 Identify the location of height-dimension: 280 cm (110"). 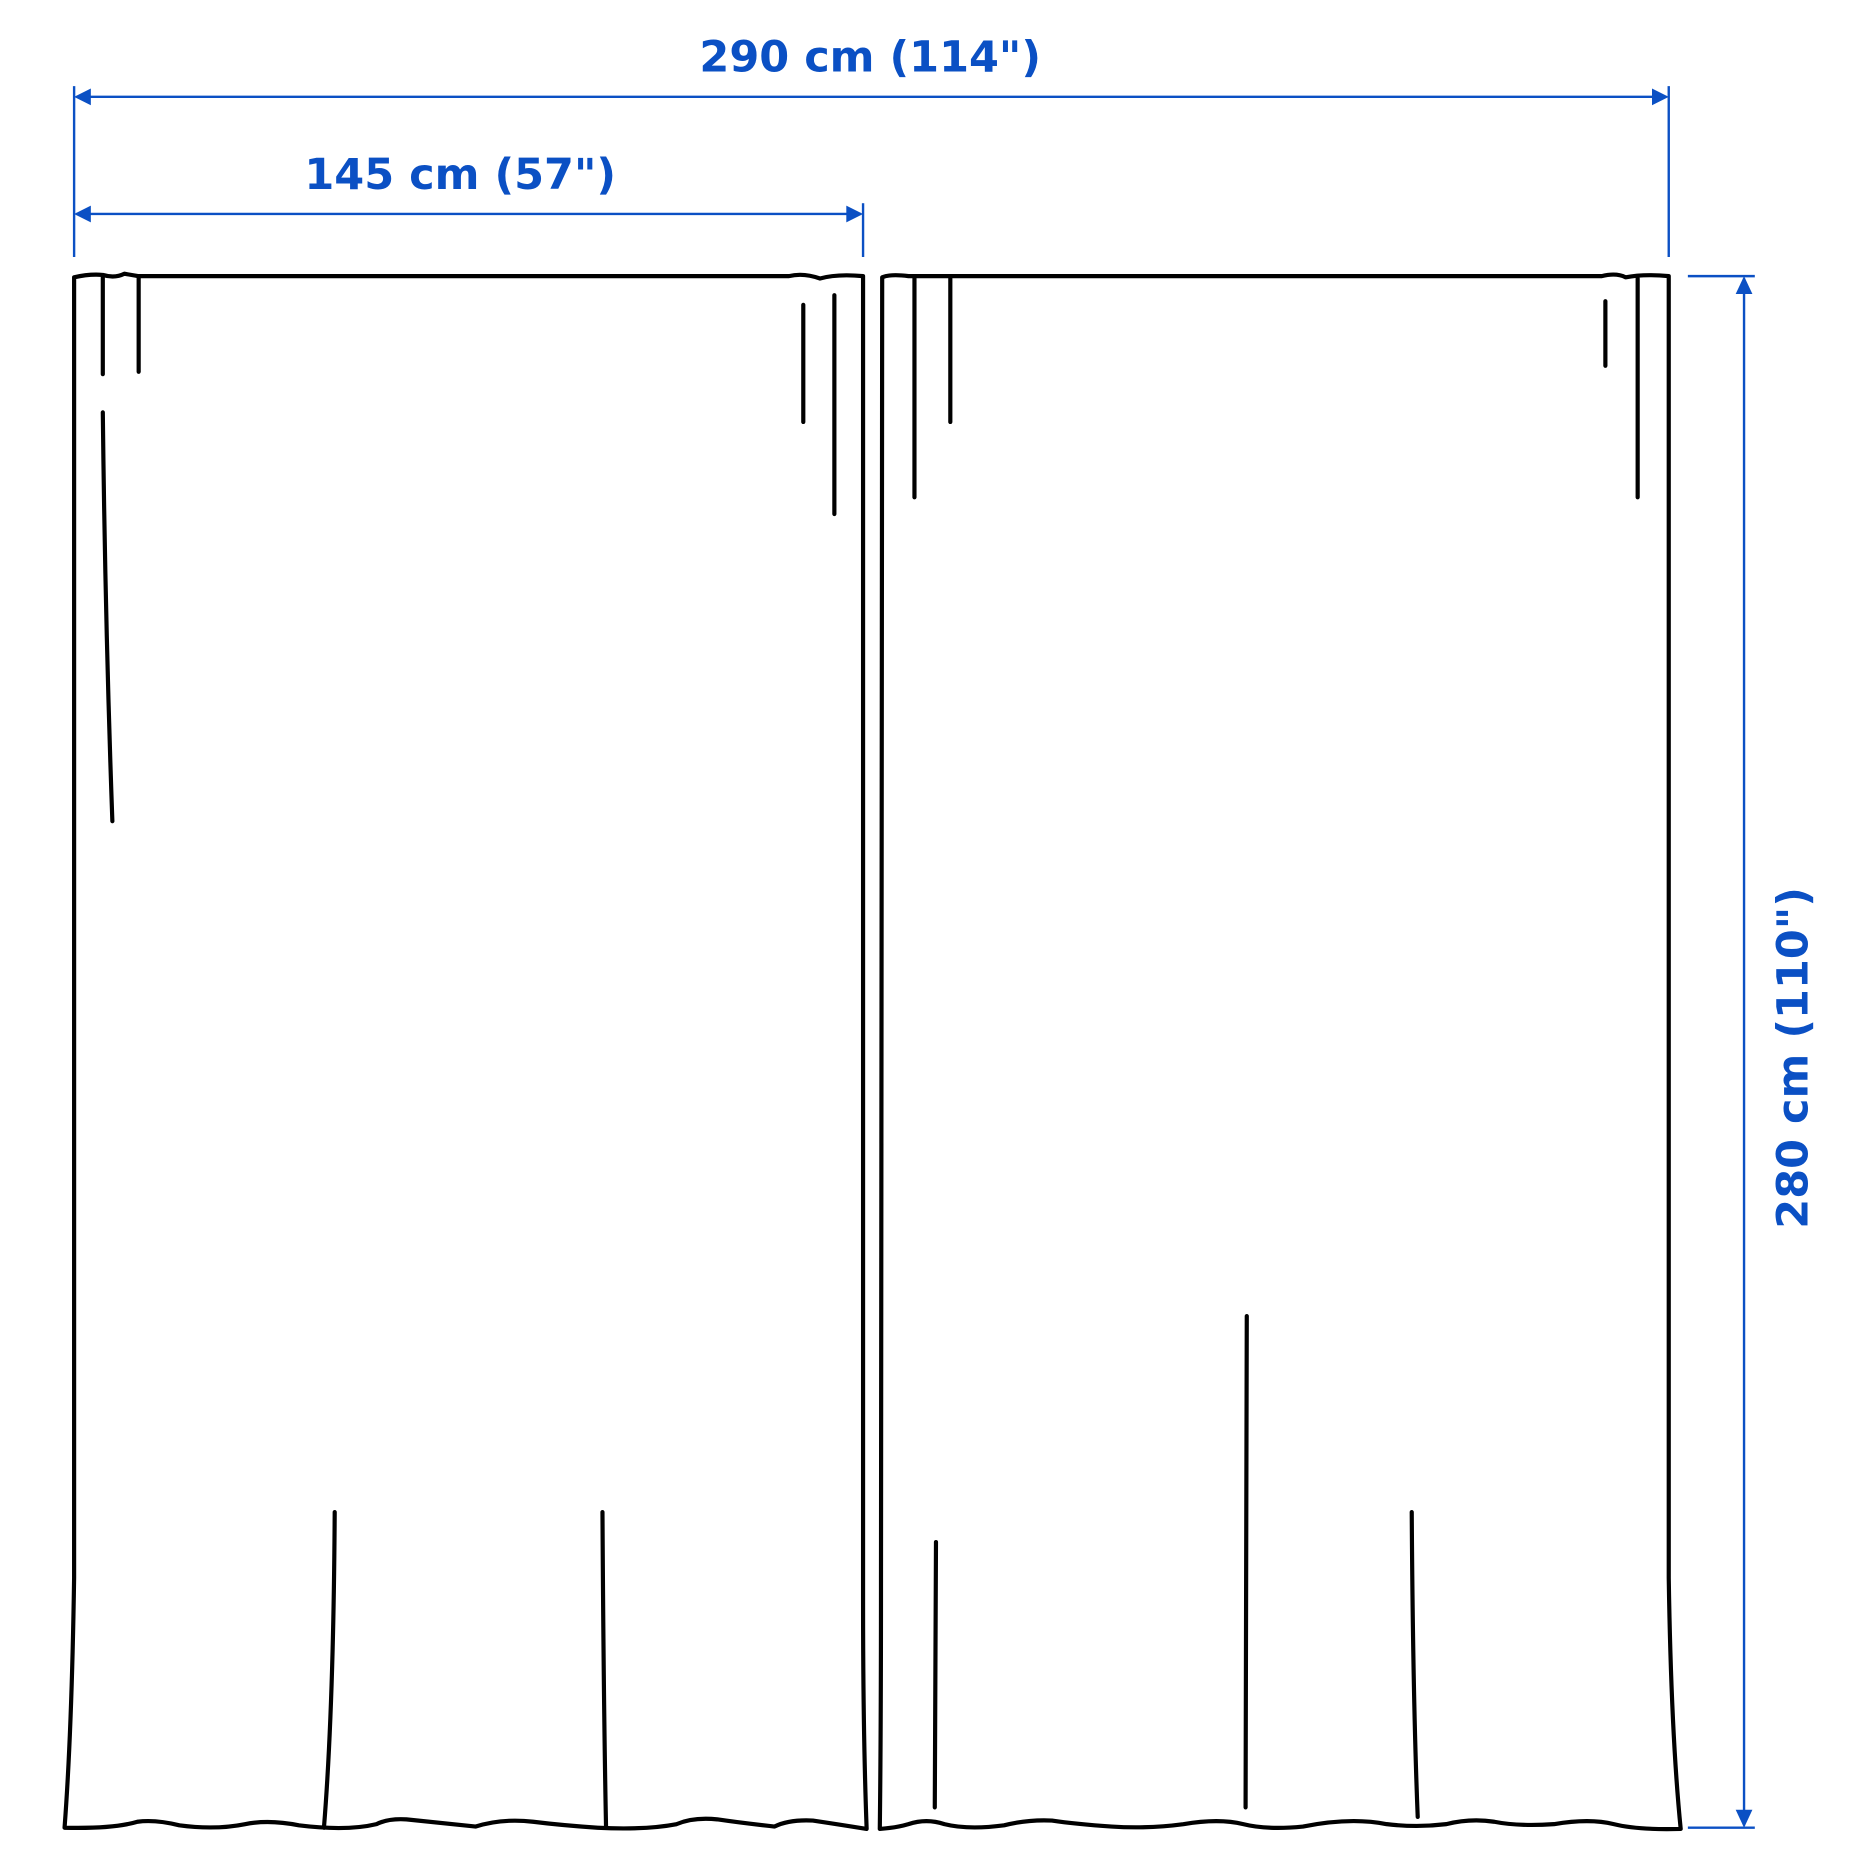
(1752, 1051).